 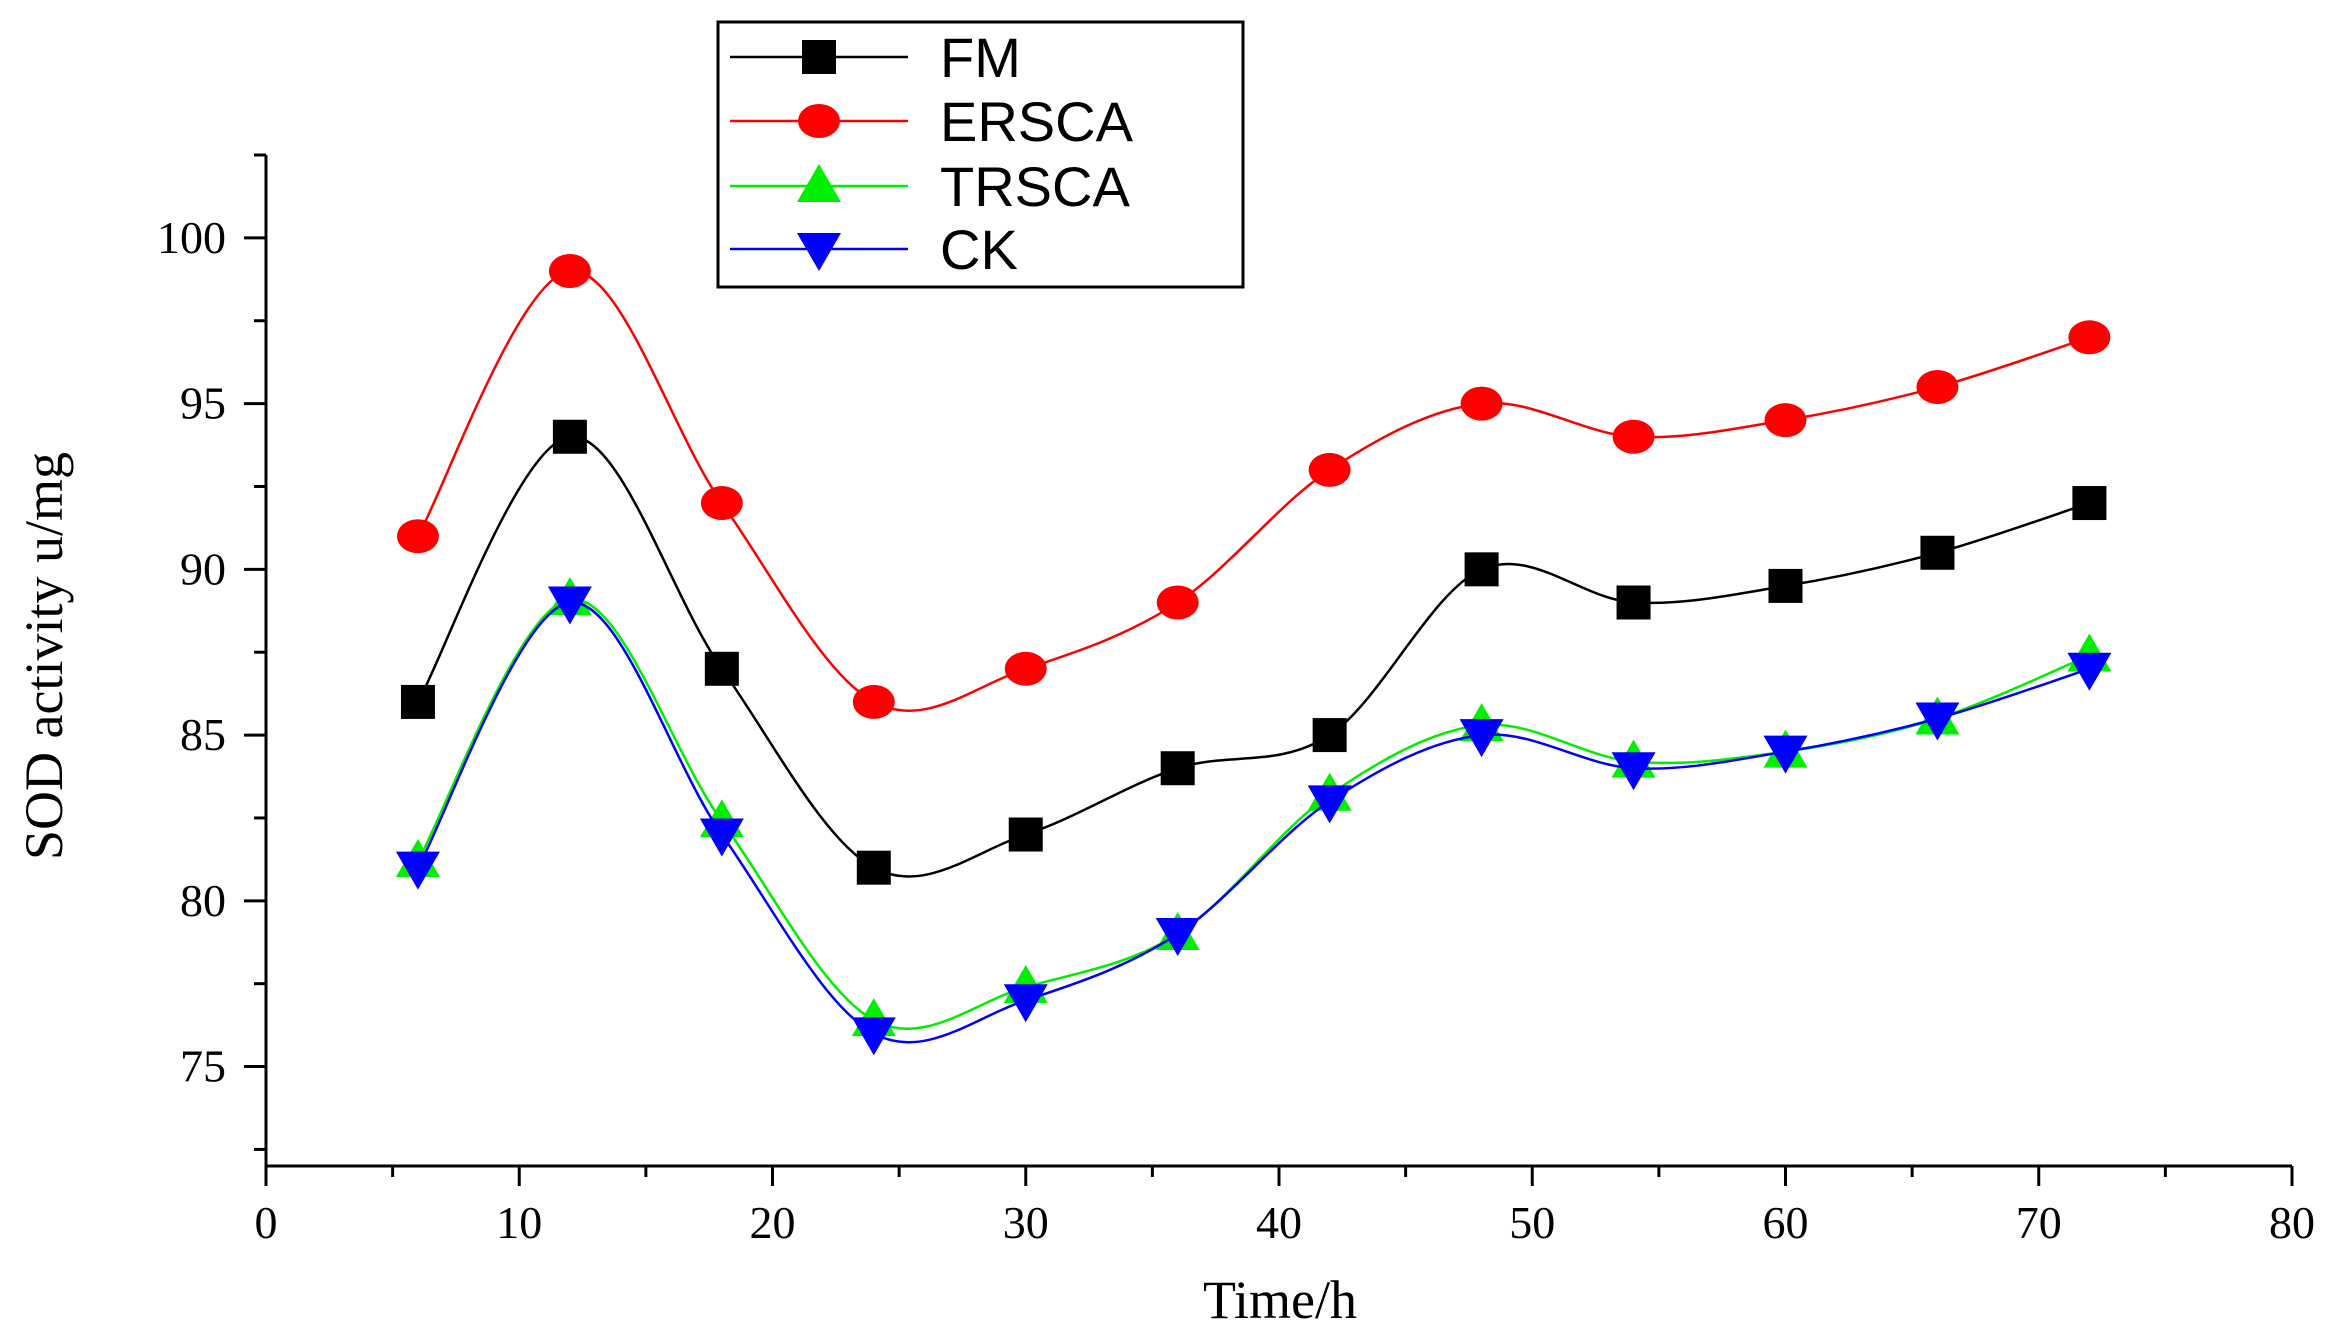 What do you see at coordinates (819, 252) in the screenshot?
I see `legend-marker-ck` at bounding box center [819, 252].